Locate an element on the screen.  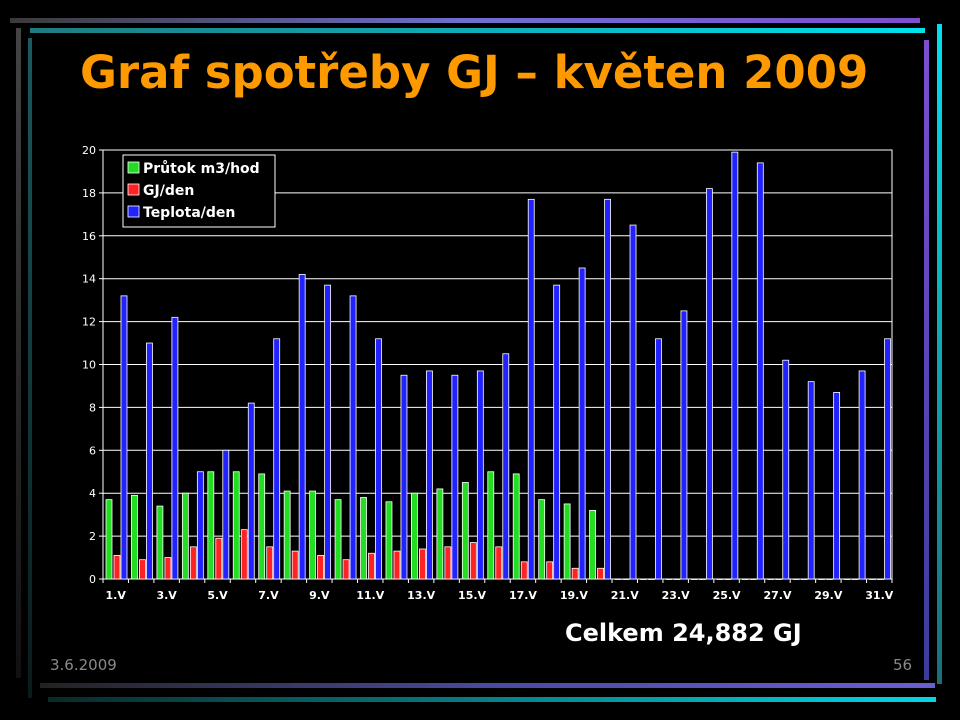
bar-0-23.V is located at coordinates (669, 579).